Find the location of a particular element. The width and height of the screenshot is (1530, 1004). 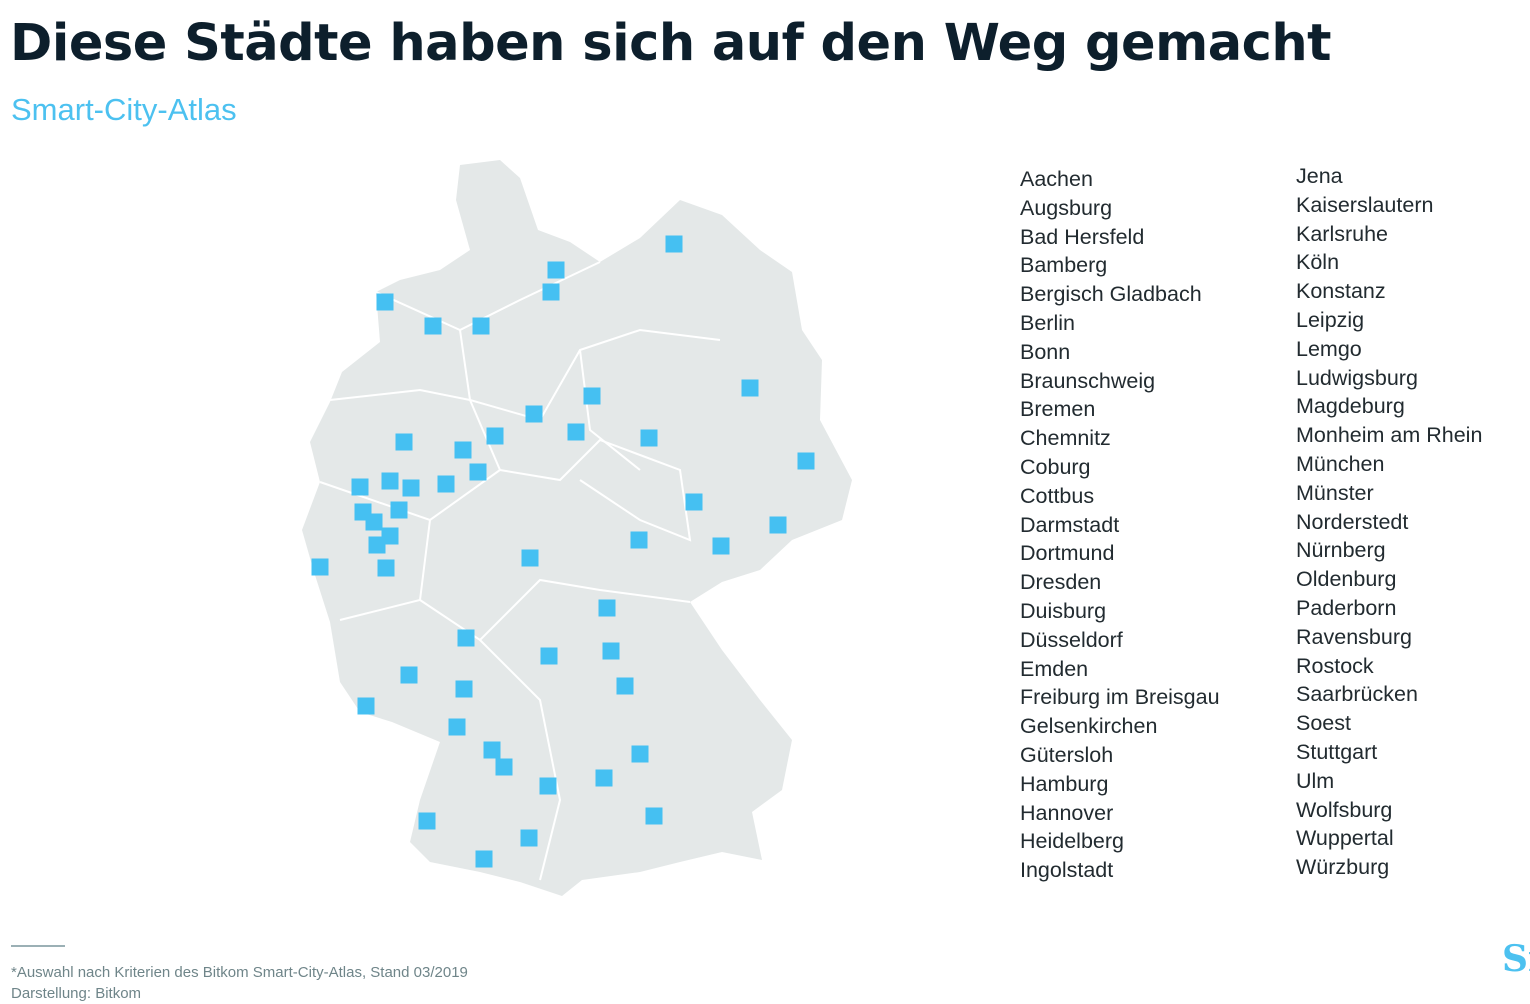

city-list-item: Emden is located at coordinates (1054, 668).